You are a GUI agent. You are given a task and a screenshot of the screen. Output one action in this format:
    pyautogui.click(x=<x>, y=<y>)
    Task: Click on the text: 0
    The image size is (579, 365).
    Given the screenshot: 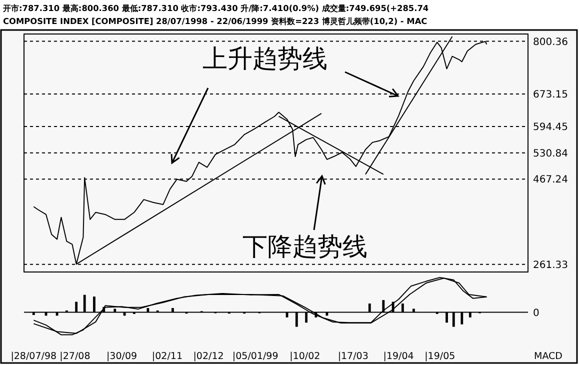 What is the action you would take?
    pyautogui.click(x=536, y=314)
    